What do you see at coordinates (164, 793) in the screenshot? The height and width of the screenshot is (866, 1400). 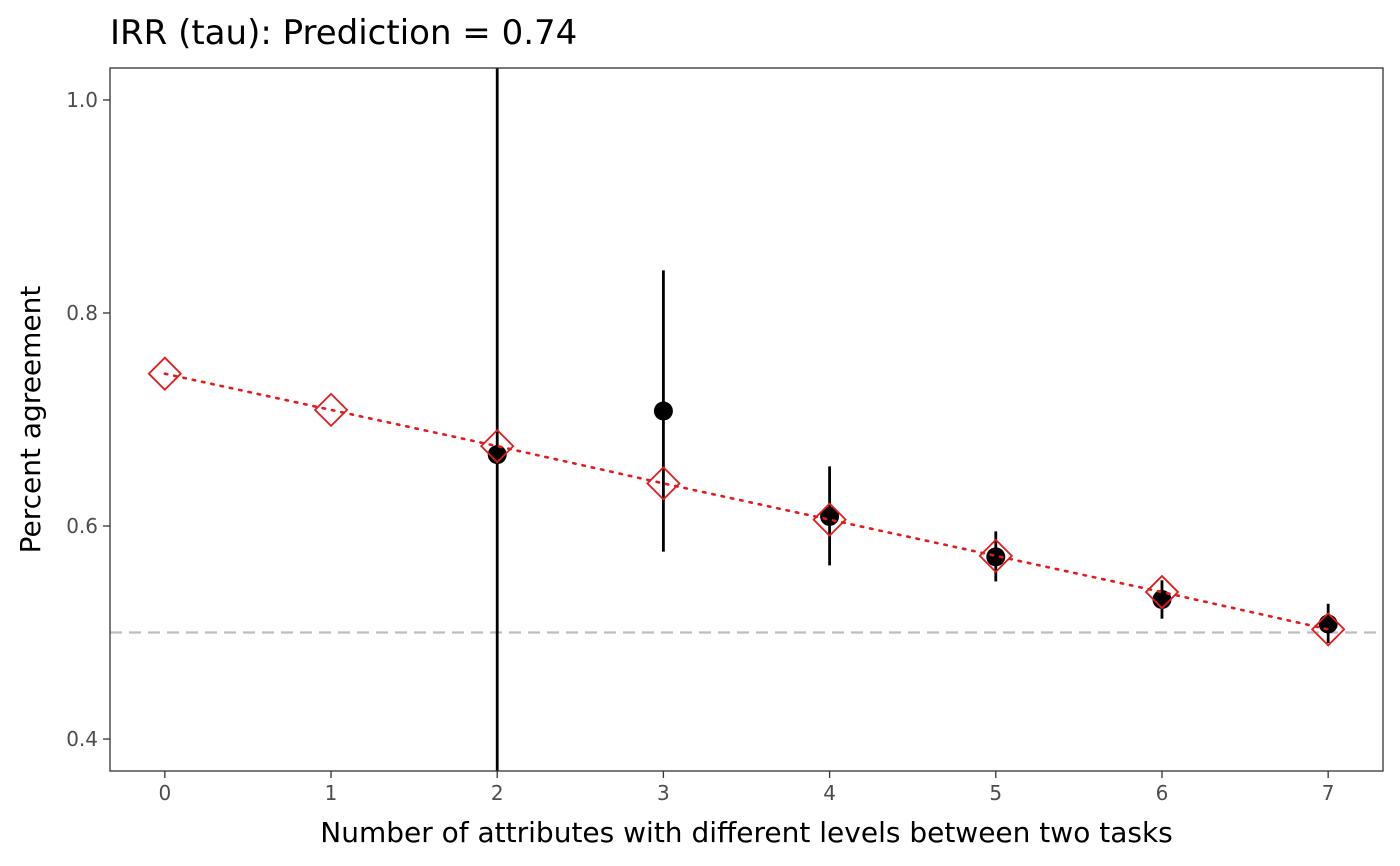 I see `x-tick-label-0: 0` at bounding box center [164, 793].